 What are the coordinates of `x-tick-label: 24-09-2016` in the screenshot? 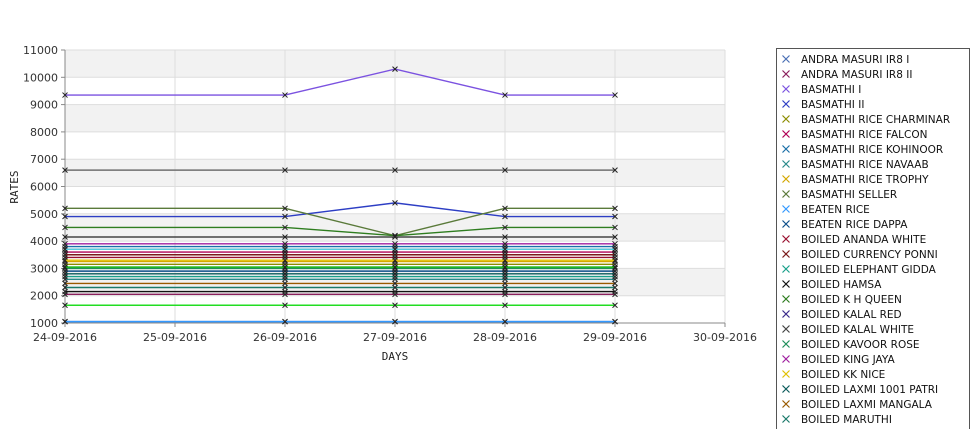 It's located at (65, 337).